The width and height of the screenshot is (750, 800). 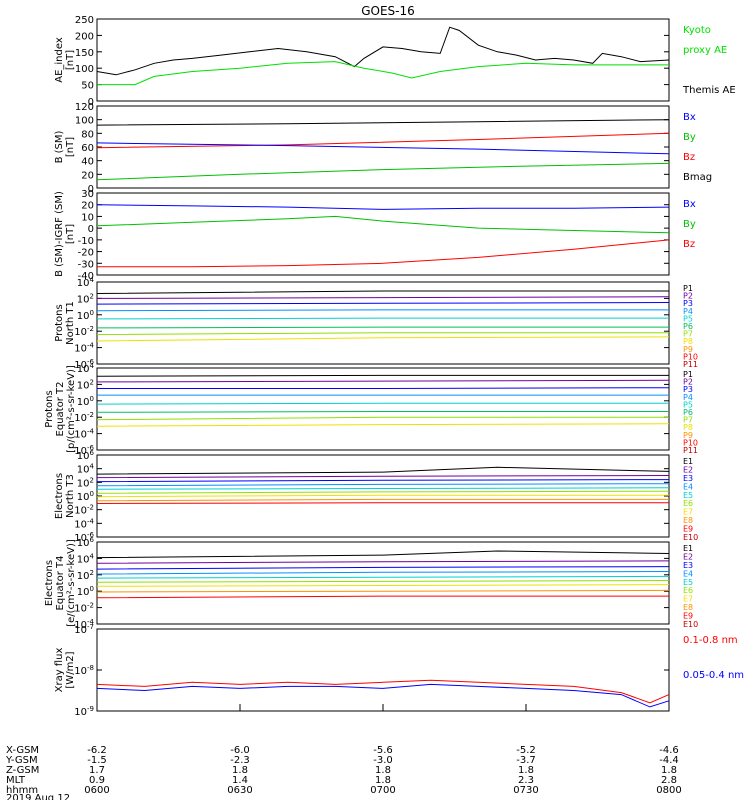 I want to click on legend-enorth-9: E10, so click(x=690, y=537).